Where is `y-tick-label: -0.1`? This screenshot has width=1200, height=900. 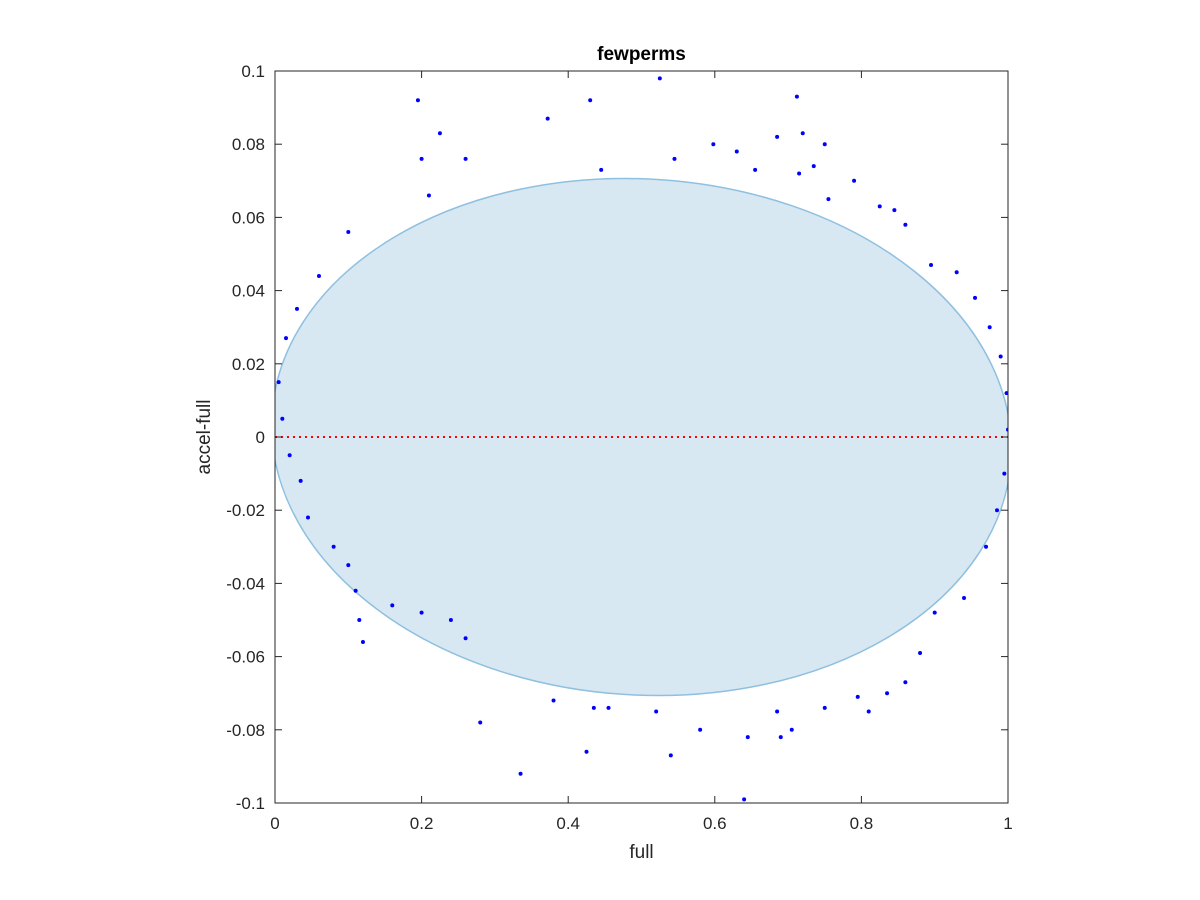 y-tick-label: -0.1 is located at coordinates (250, 803).